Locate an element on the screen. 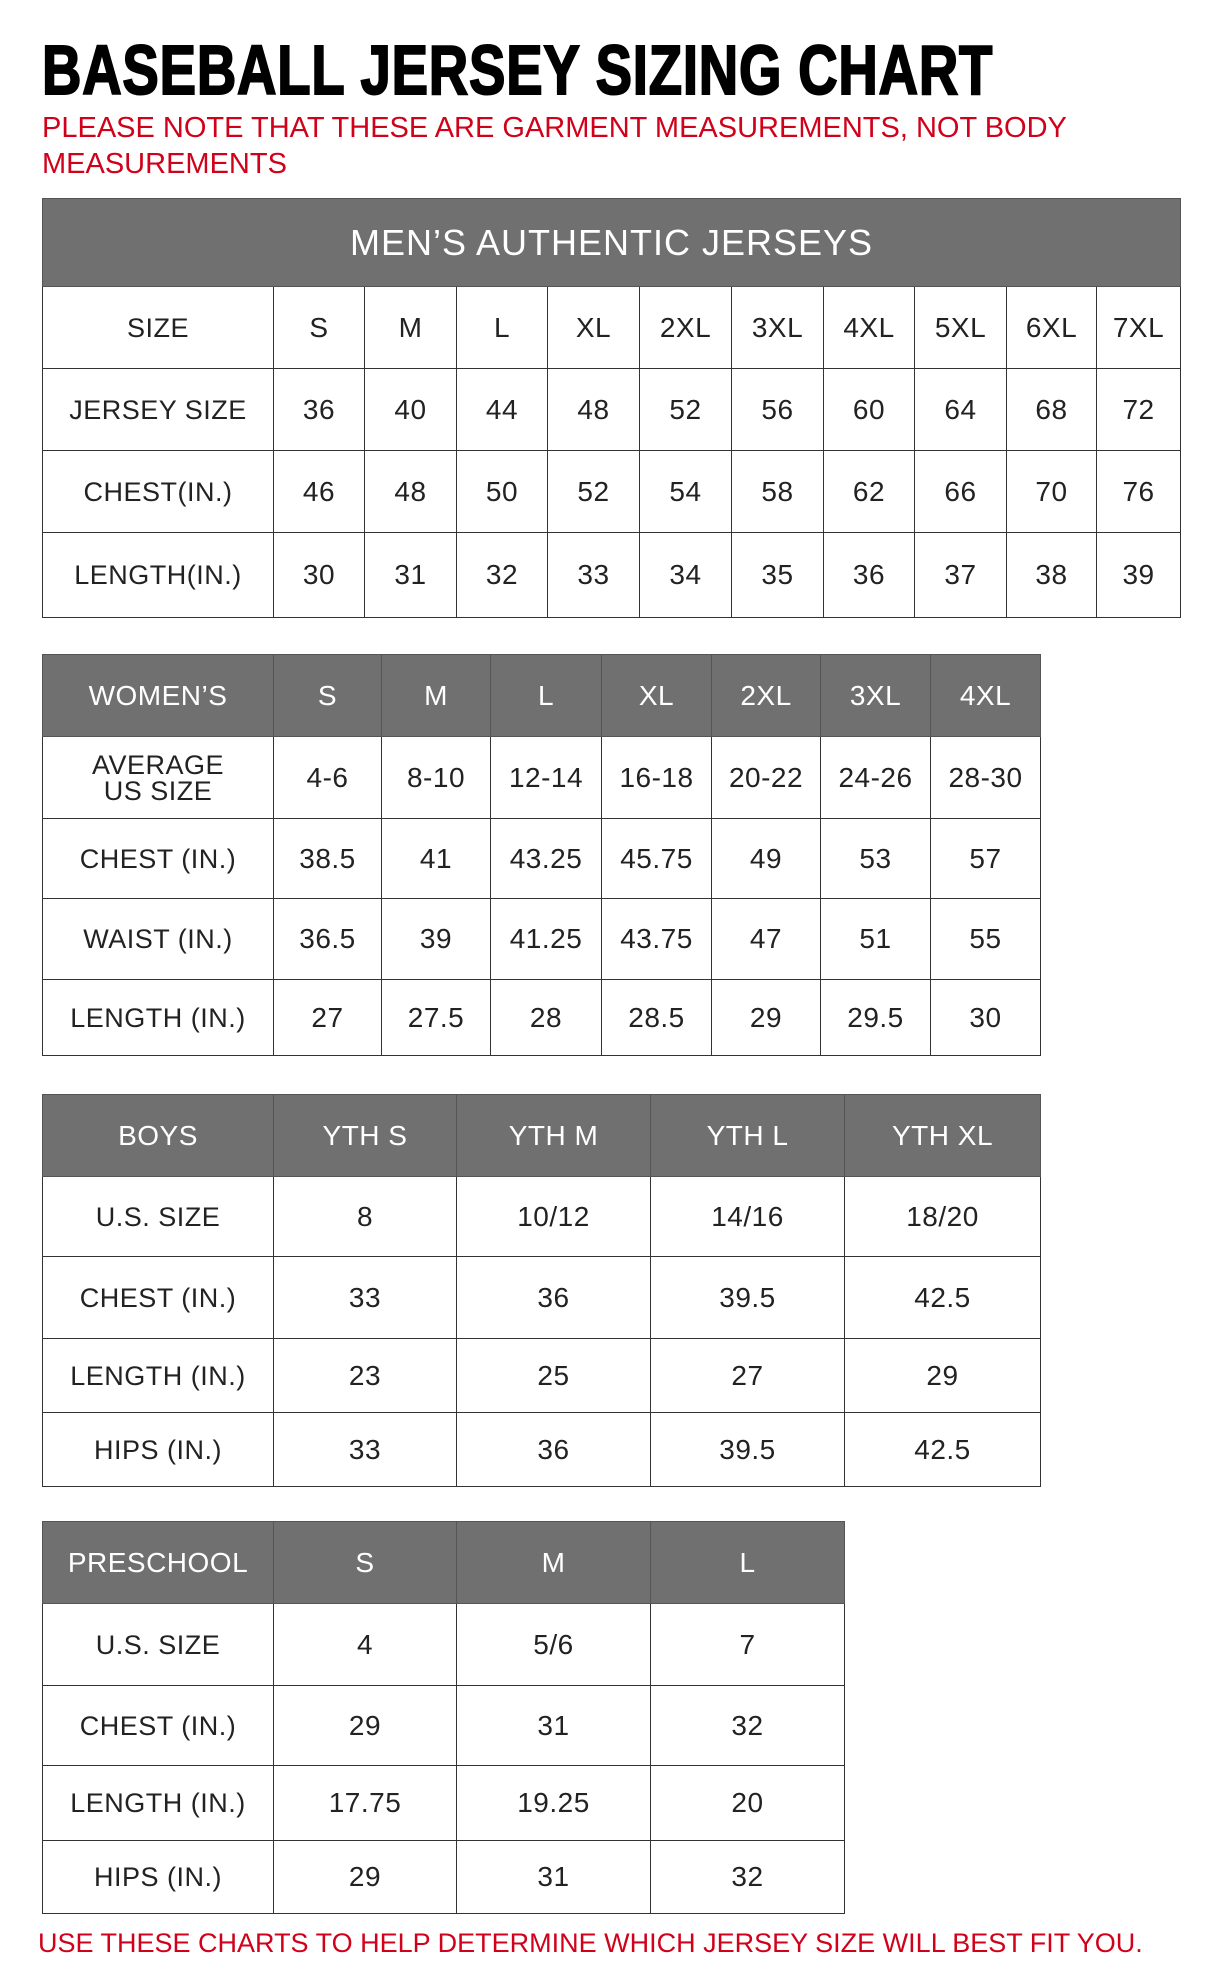 This screenshot has height=1974, width=1220. table-cell: 39 is located at coordinates (1138, 575).